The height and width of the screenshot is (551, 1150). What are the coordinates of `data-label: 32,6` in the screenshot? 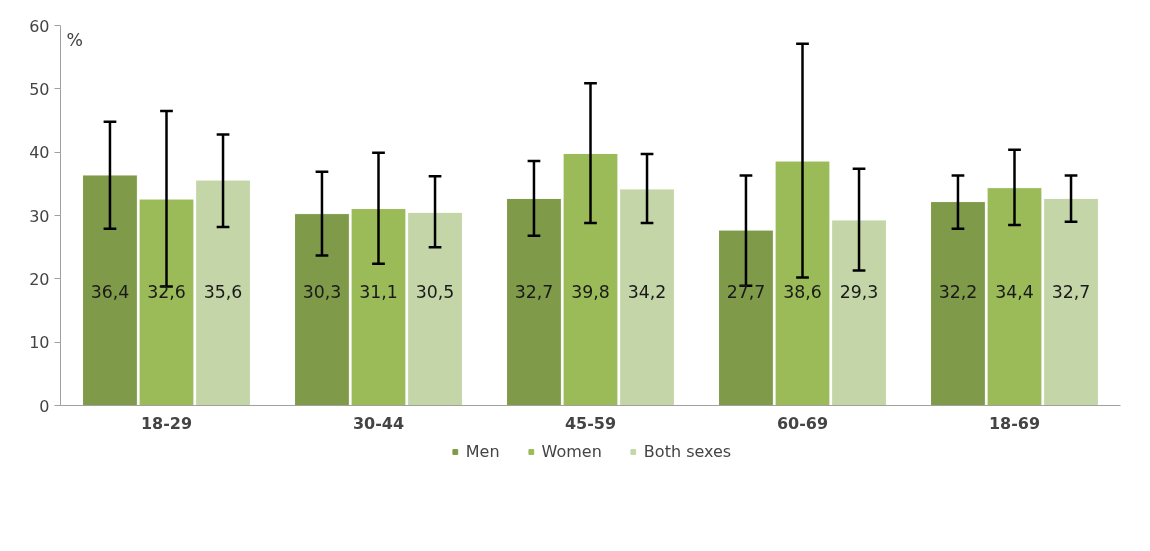 It's located at (166, 292).